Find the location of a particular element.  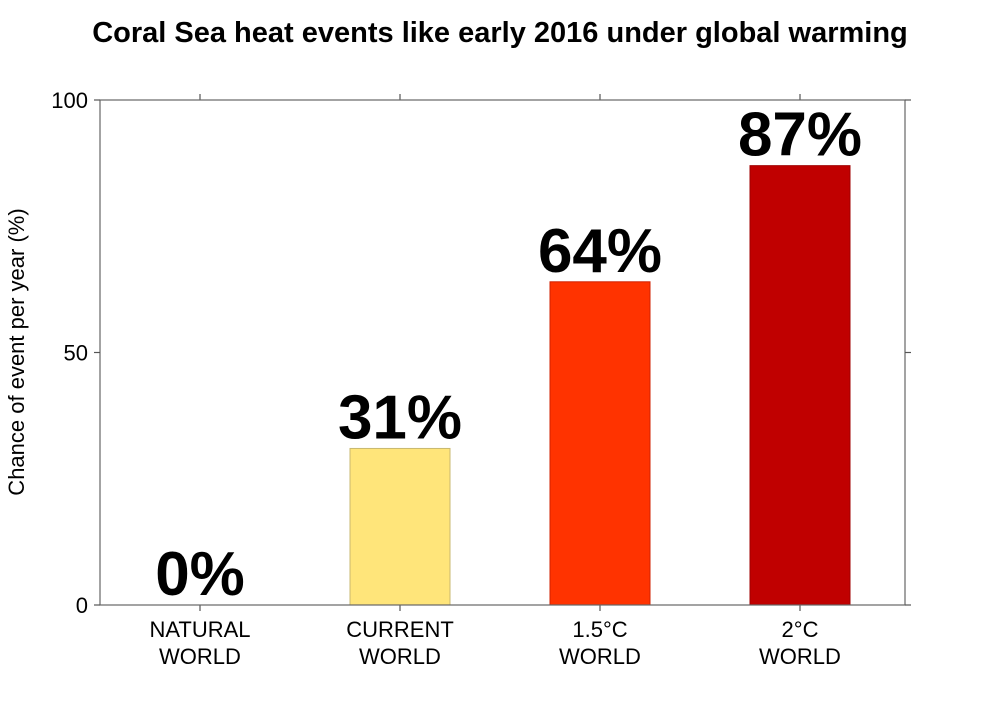

x-tick-label: 1.5°C is located at coordinates (599, 629).